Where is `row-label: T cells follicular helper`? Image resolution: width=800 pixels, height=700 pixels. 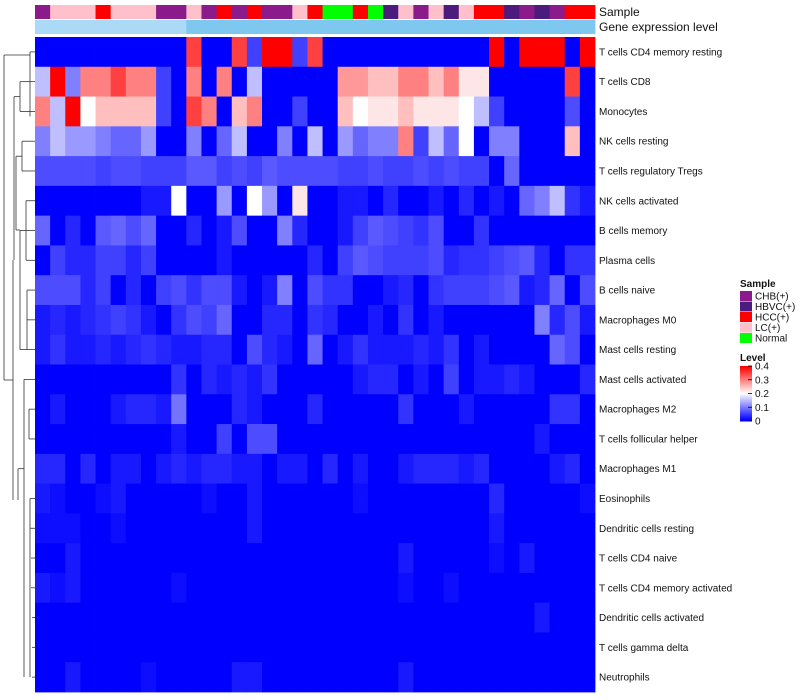
row-label: T cells follicular helper is located at coordinates (648, 439).